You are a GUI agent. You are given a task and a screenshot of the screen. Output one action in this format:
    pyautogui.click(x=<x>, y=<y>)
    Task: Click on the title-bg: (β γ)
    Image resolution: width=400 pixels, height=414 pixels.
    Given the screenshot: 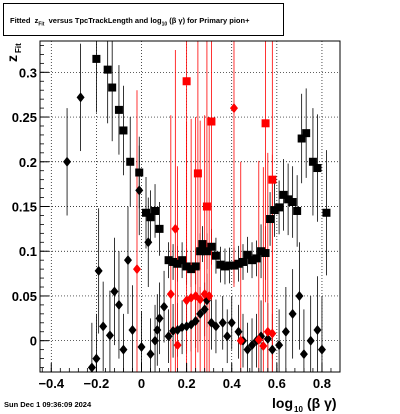 What is the action you would take?
    pyautogui.click(x=177, y=20)
    